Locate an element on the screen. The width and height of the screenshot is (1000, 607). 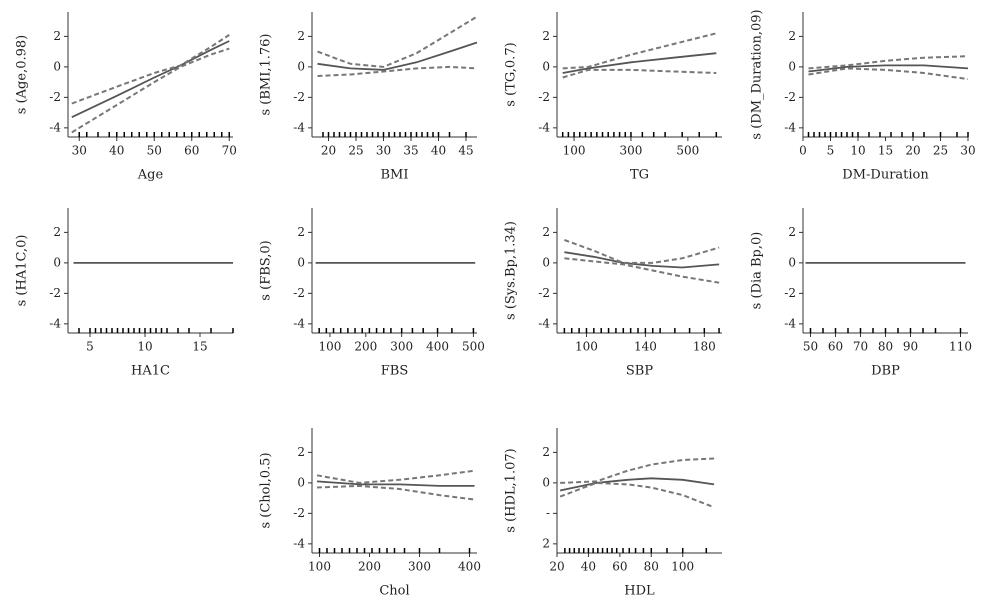
x-axis-label: TG is located at coordinates (639, 175).